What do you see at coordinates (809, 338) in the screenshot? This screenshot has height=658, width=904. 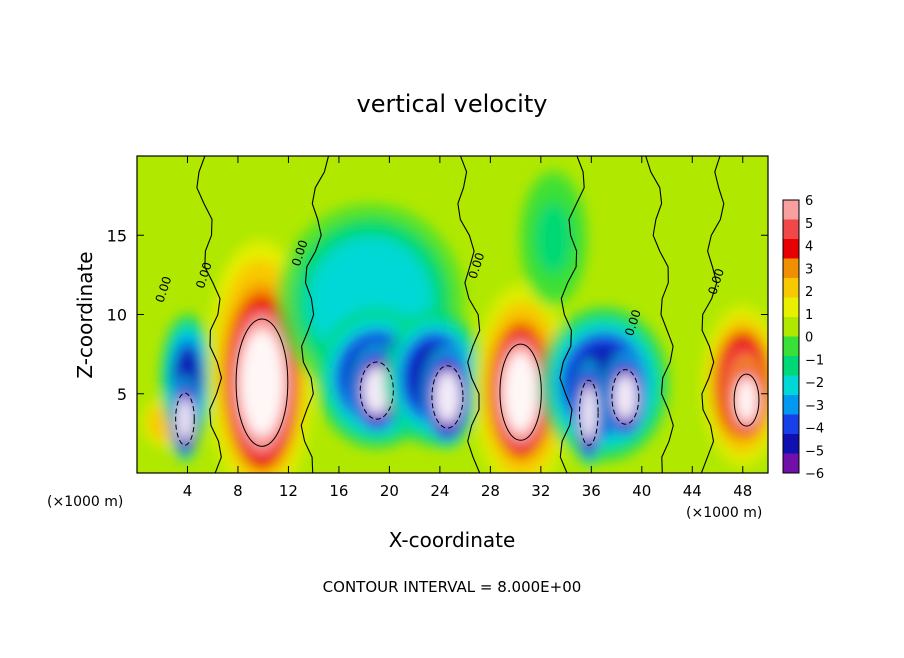 I see `colorbar-tick-label: 0` at bounding box center [809, 338].